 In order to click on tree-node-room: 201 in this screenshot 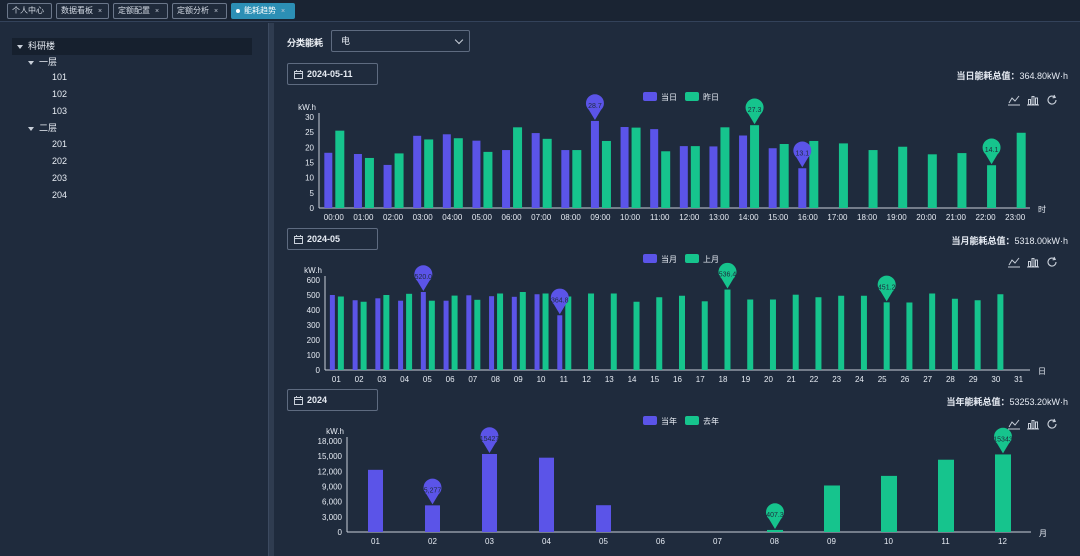, I will do `click(60, 144)`.